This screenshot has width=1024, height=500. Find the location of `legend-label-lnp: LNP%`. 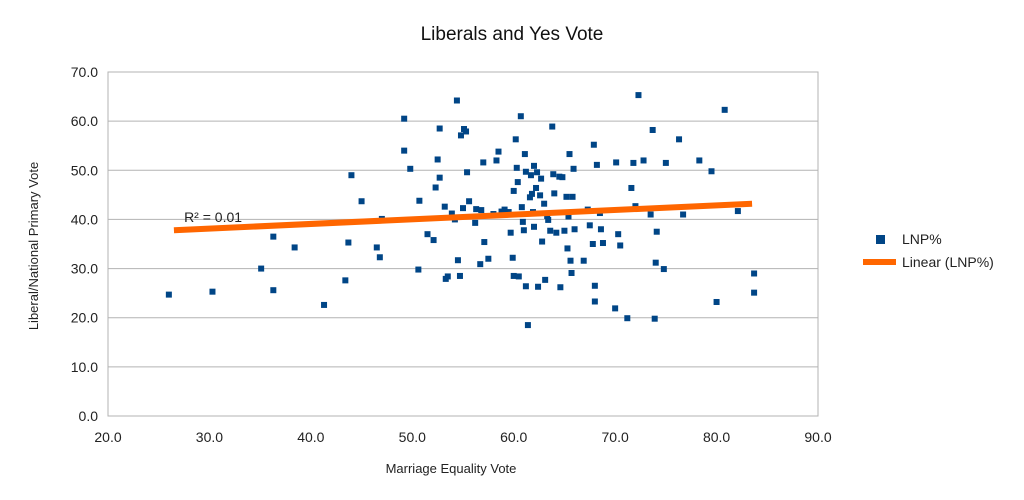

legend-label-lnp: LNP% is located at coordinates (922, 239).